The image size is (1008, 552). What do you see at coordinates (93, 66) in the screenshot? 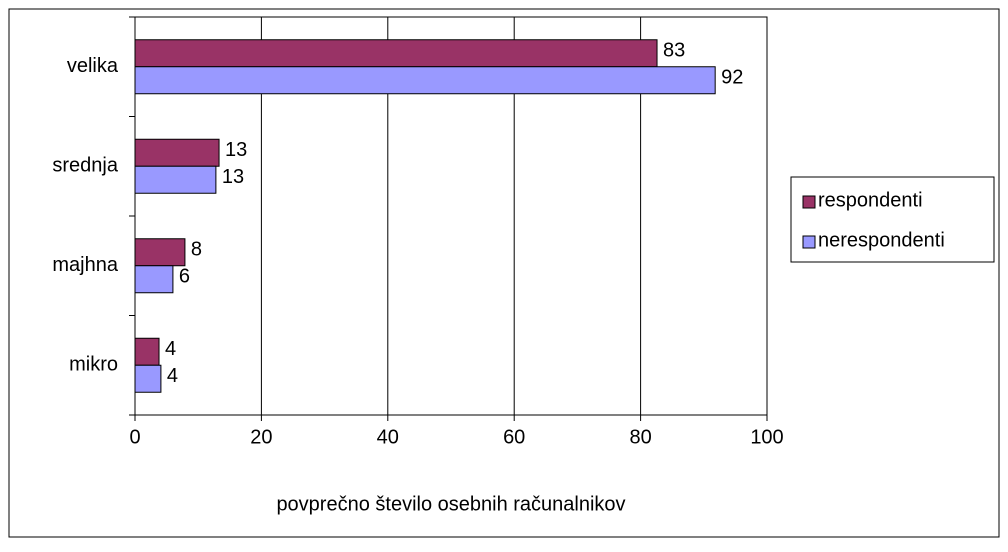
I see `y-tick-label: velika` at bounding box center [93, 66].